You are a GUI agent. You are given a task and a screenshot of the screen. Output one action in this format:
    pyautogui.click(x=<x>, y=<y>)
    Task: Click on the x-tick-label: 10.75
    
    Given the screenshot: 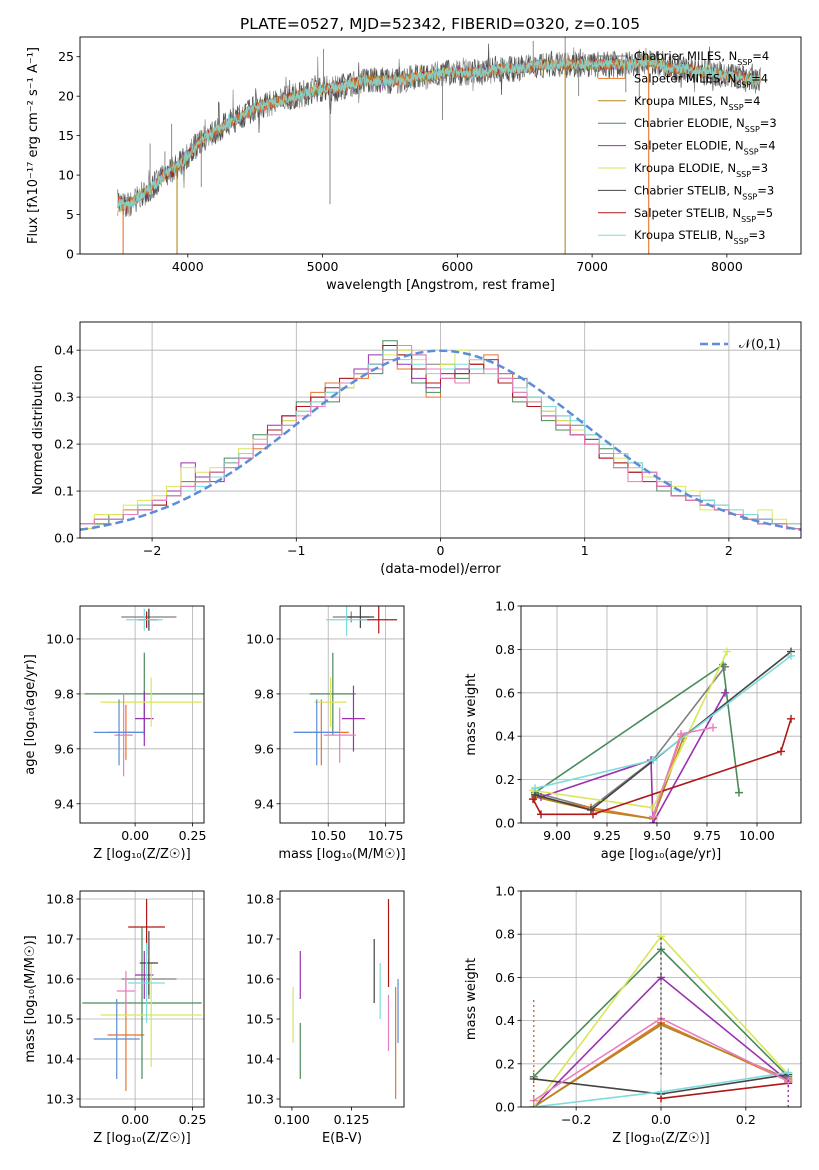 What is the action you would take?
    pyautogui.click(x=386, y=835)
    